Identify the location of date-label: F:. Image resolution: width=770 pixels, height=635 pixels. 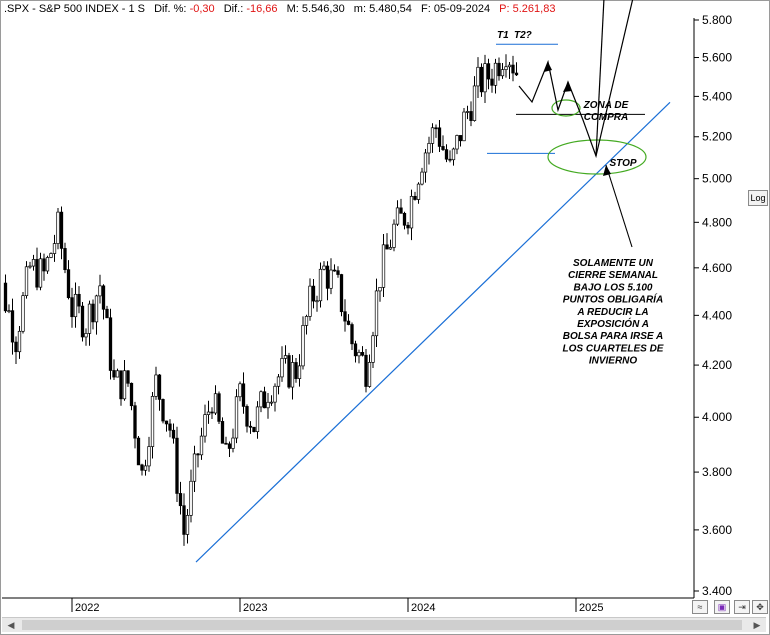
(425, 9).